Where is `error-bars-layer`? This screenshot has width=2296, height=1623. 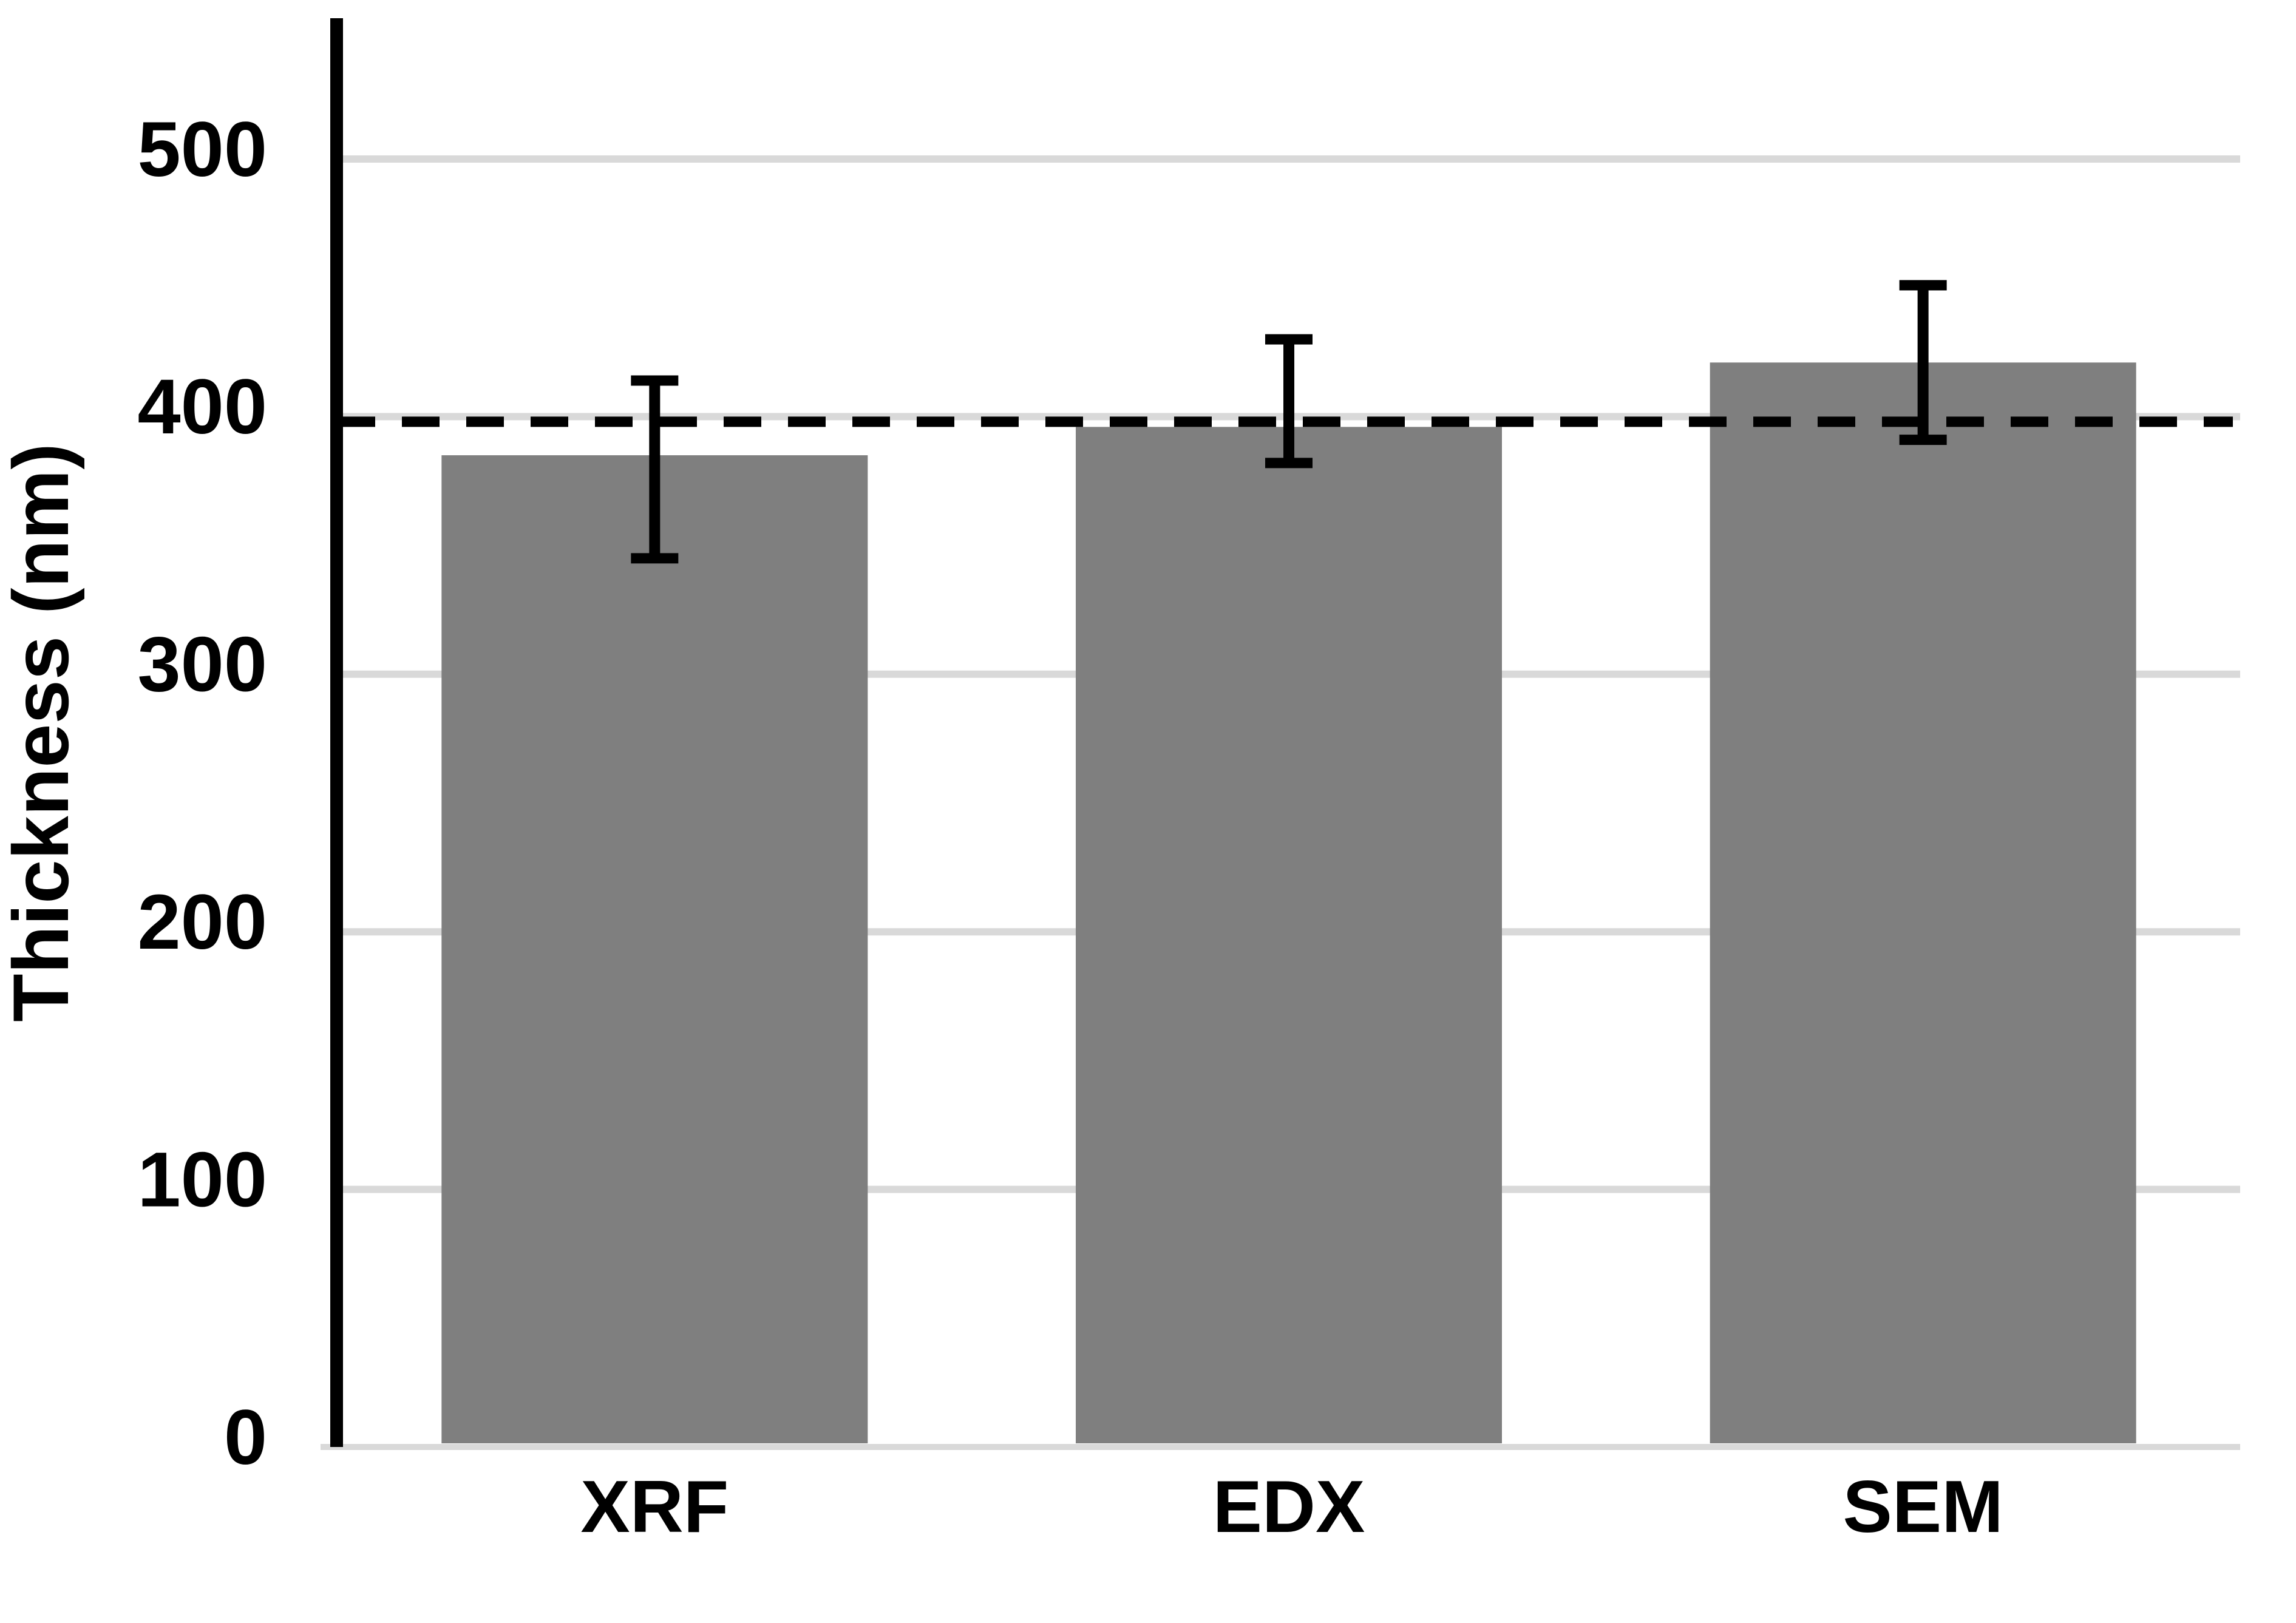
error-bars-layer is located at coordinates (1289, 422).